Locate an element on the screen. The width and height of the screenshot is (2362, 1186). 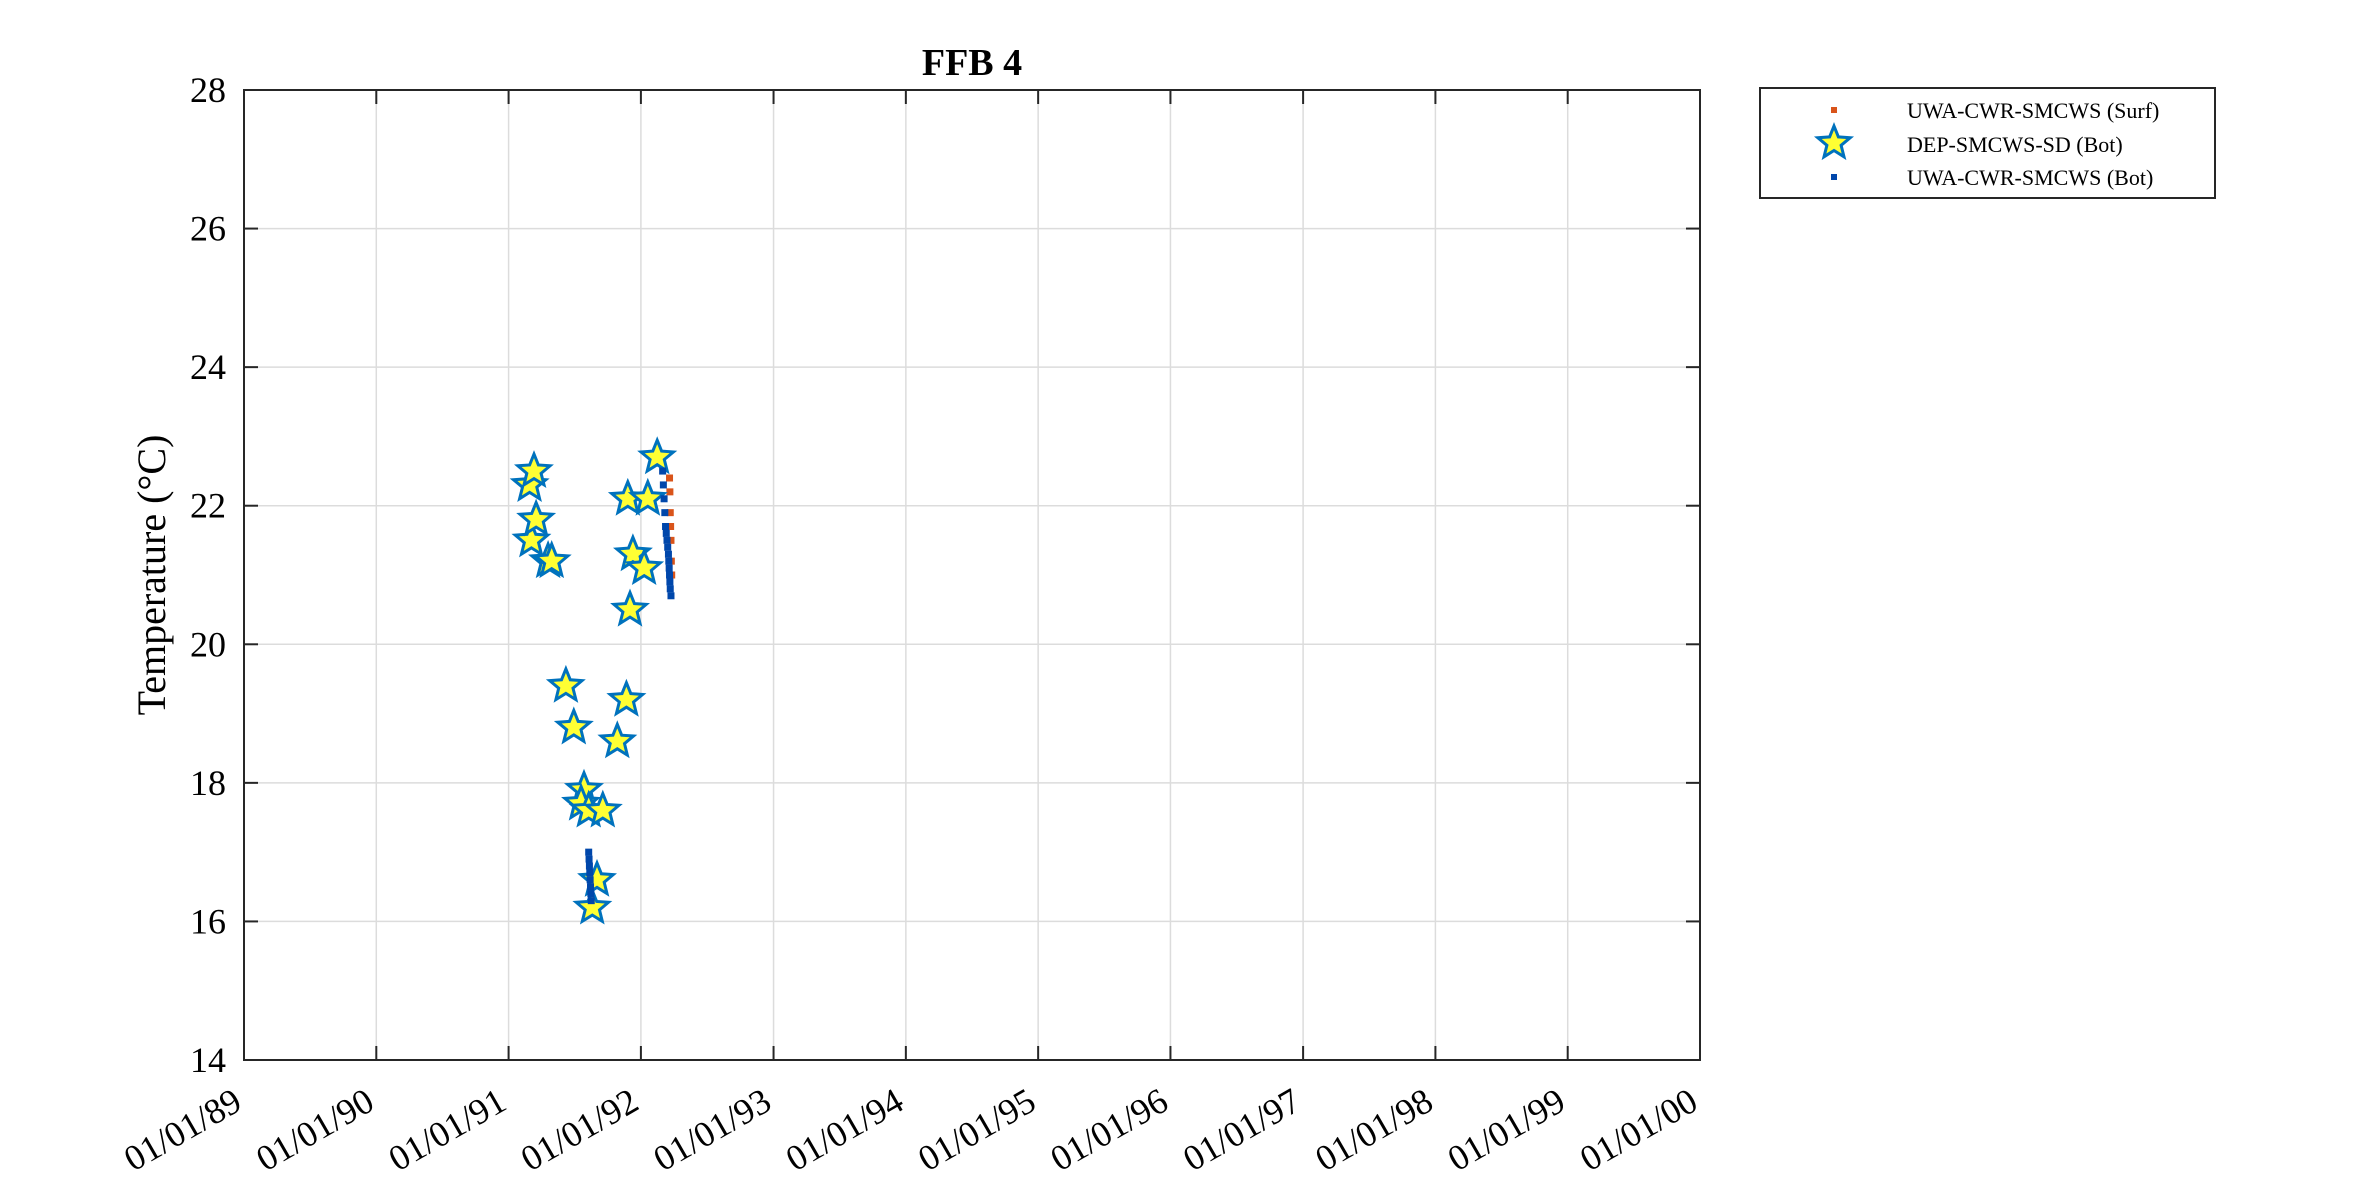
legend-label-bot: UWA-CWR-SMCWS (Bot) is located at coordinates (2030, 177).